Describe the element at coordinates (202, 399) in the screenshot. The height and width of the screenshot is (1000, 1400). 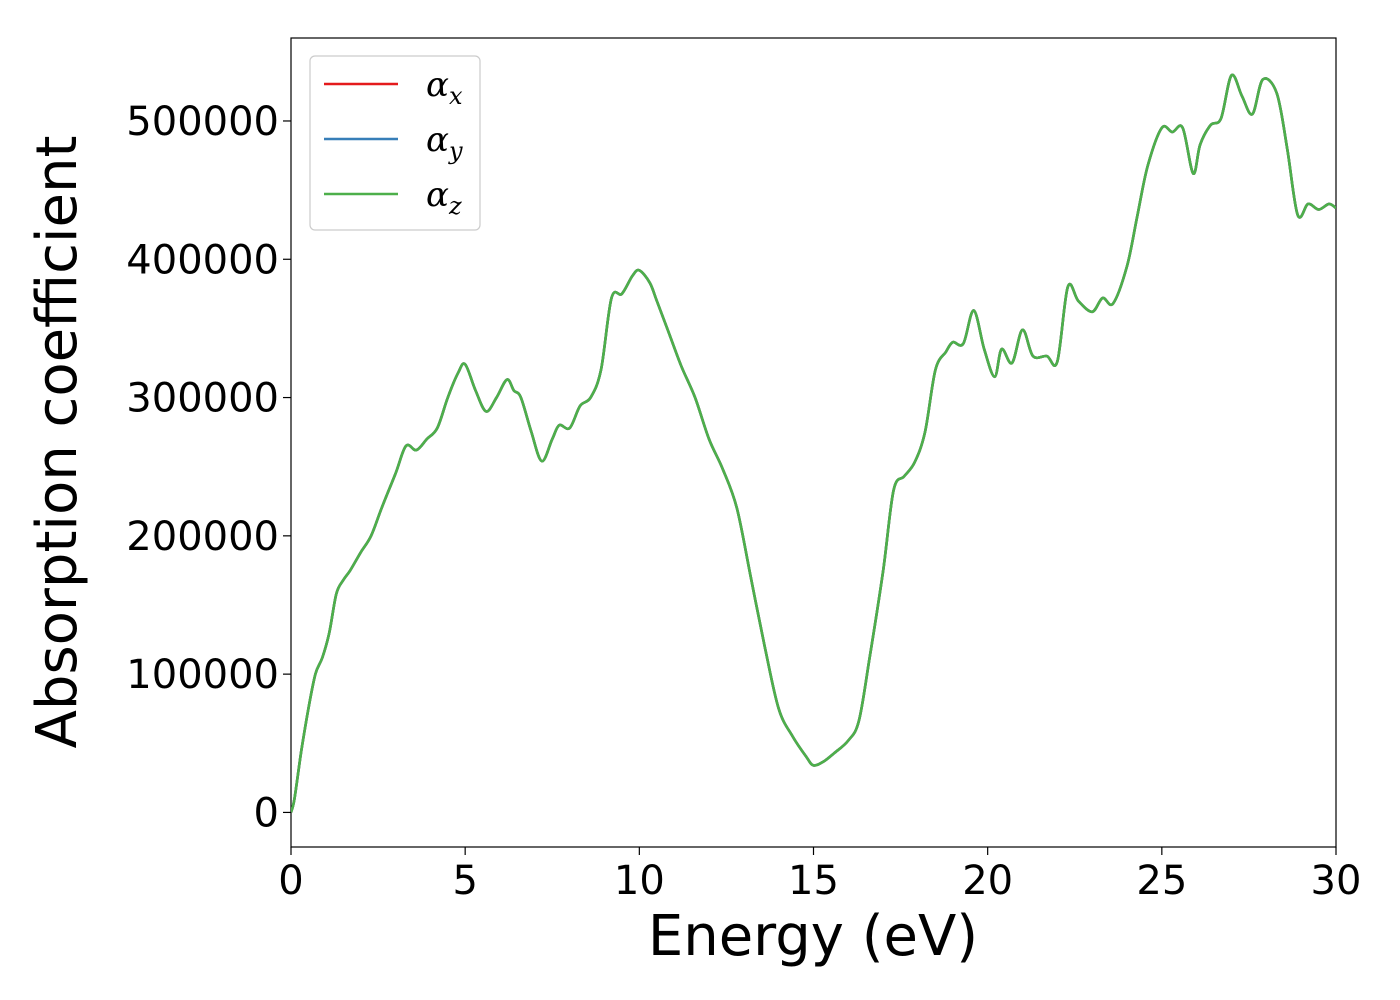
I see `y-tick-label: 300000` at that location.